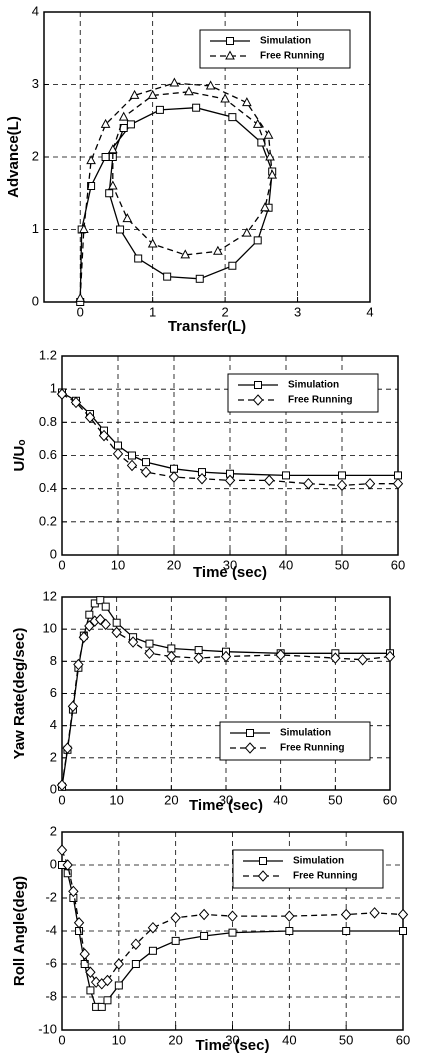 Image resolution: width=432 pixels, height=1058 pixels. What do you see at coordinates (152, 311) in the screenshot?
I see `x-tick-label: 1` at bounding box center [152, 311].